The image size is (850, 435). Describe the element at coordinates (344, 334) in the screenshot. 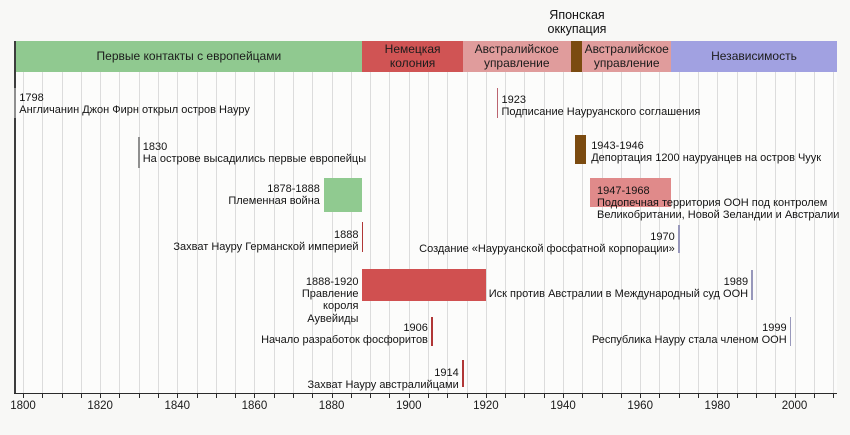

I see `event-label: 1906 Начало разработок фосфоритов` at that location.